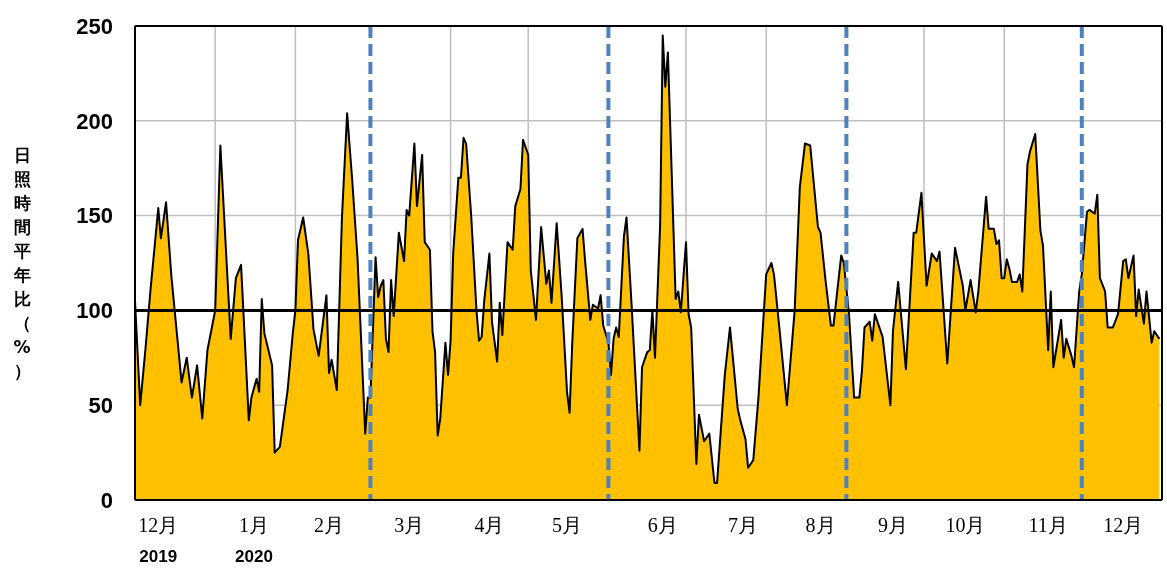  Describe the element at coordinates (662, 525) in the screenshot. I see `x-tick-label: 6月` at that location.